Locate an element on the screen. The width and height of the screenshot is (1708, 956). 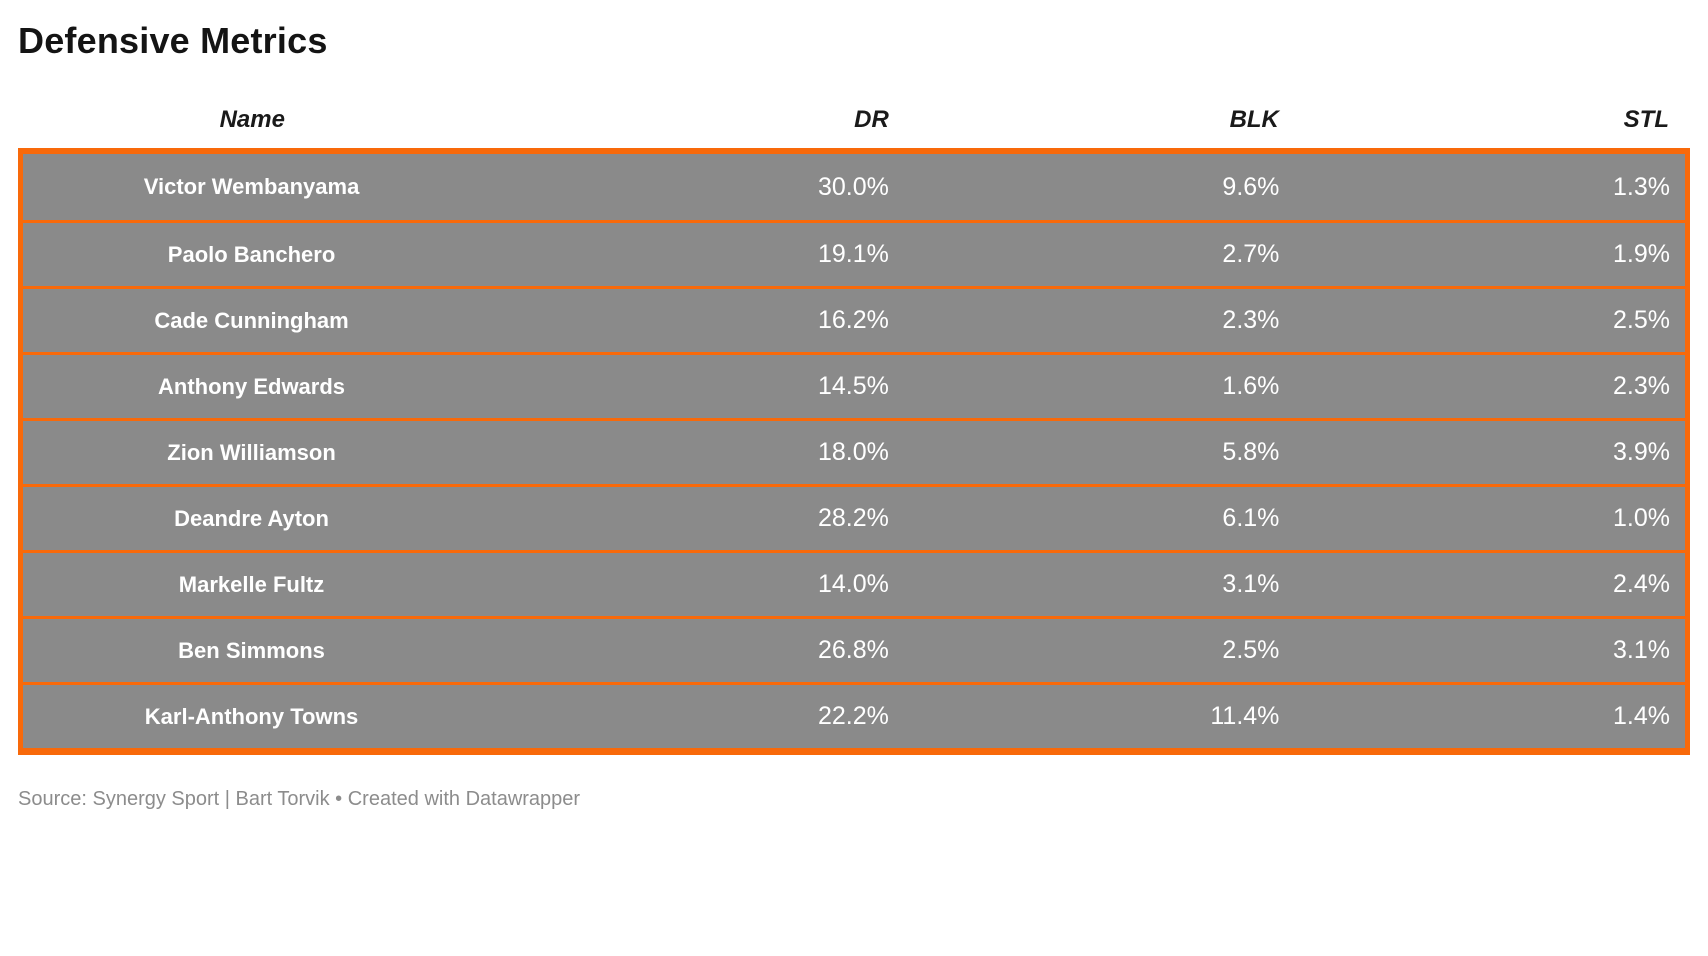
cell-dr-value: 16.2% is located at coordinates (853, 320).